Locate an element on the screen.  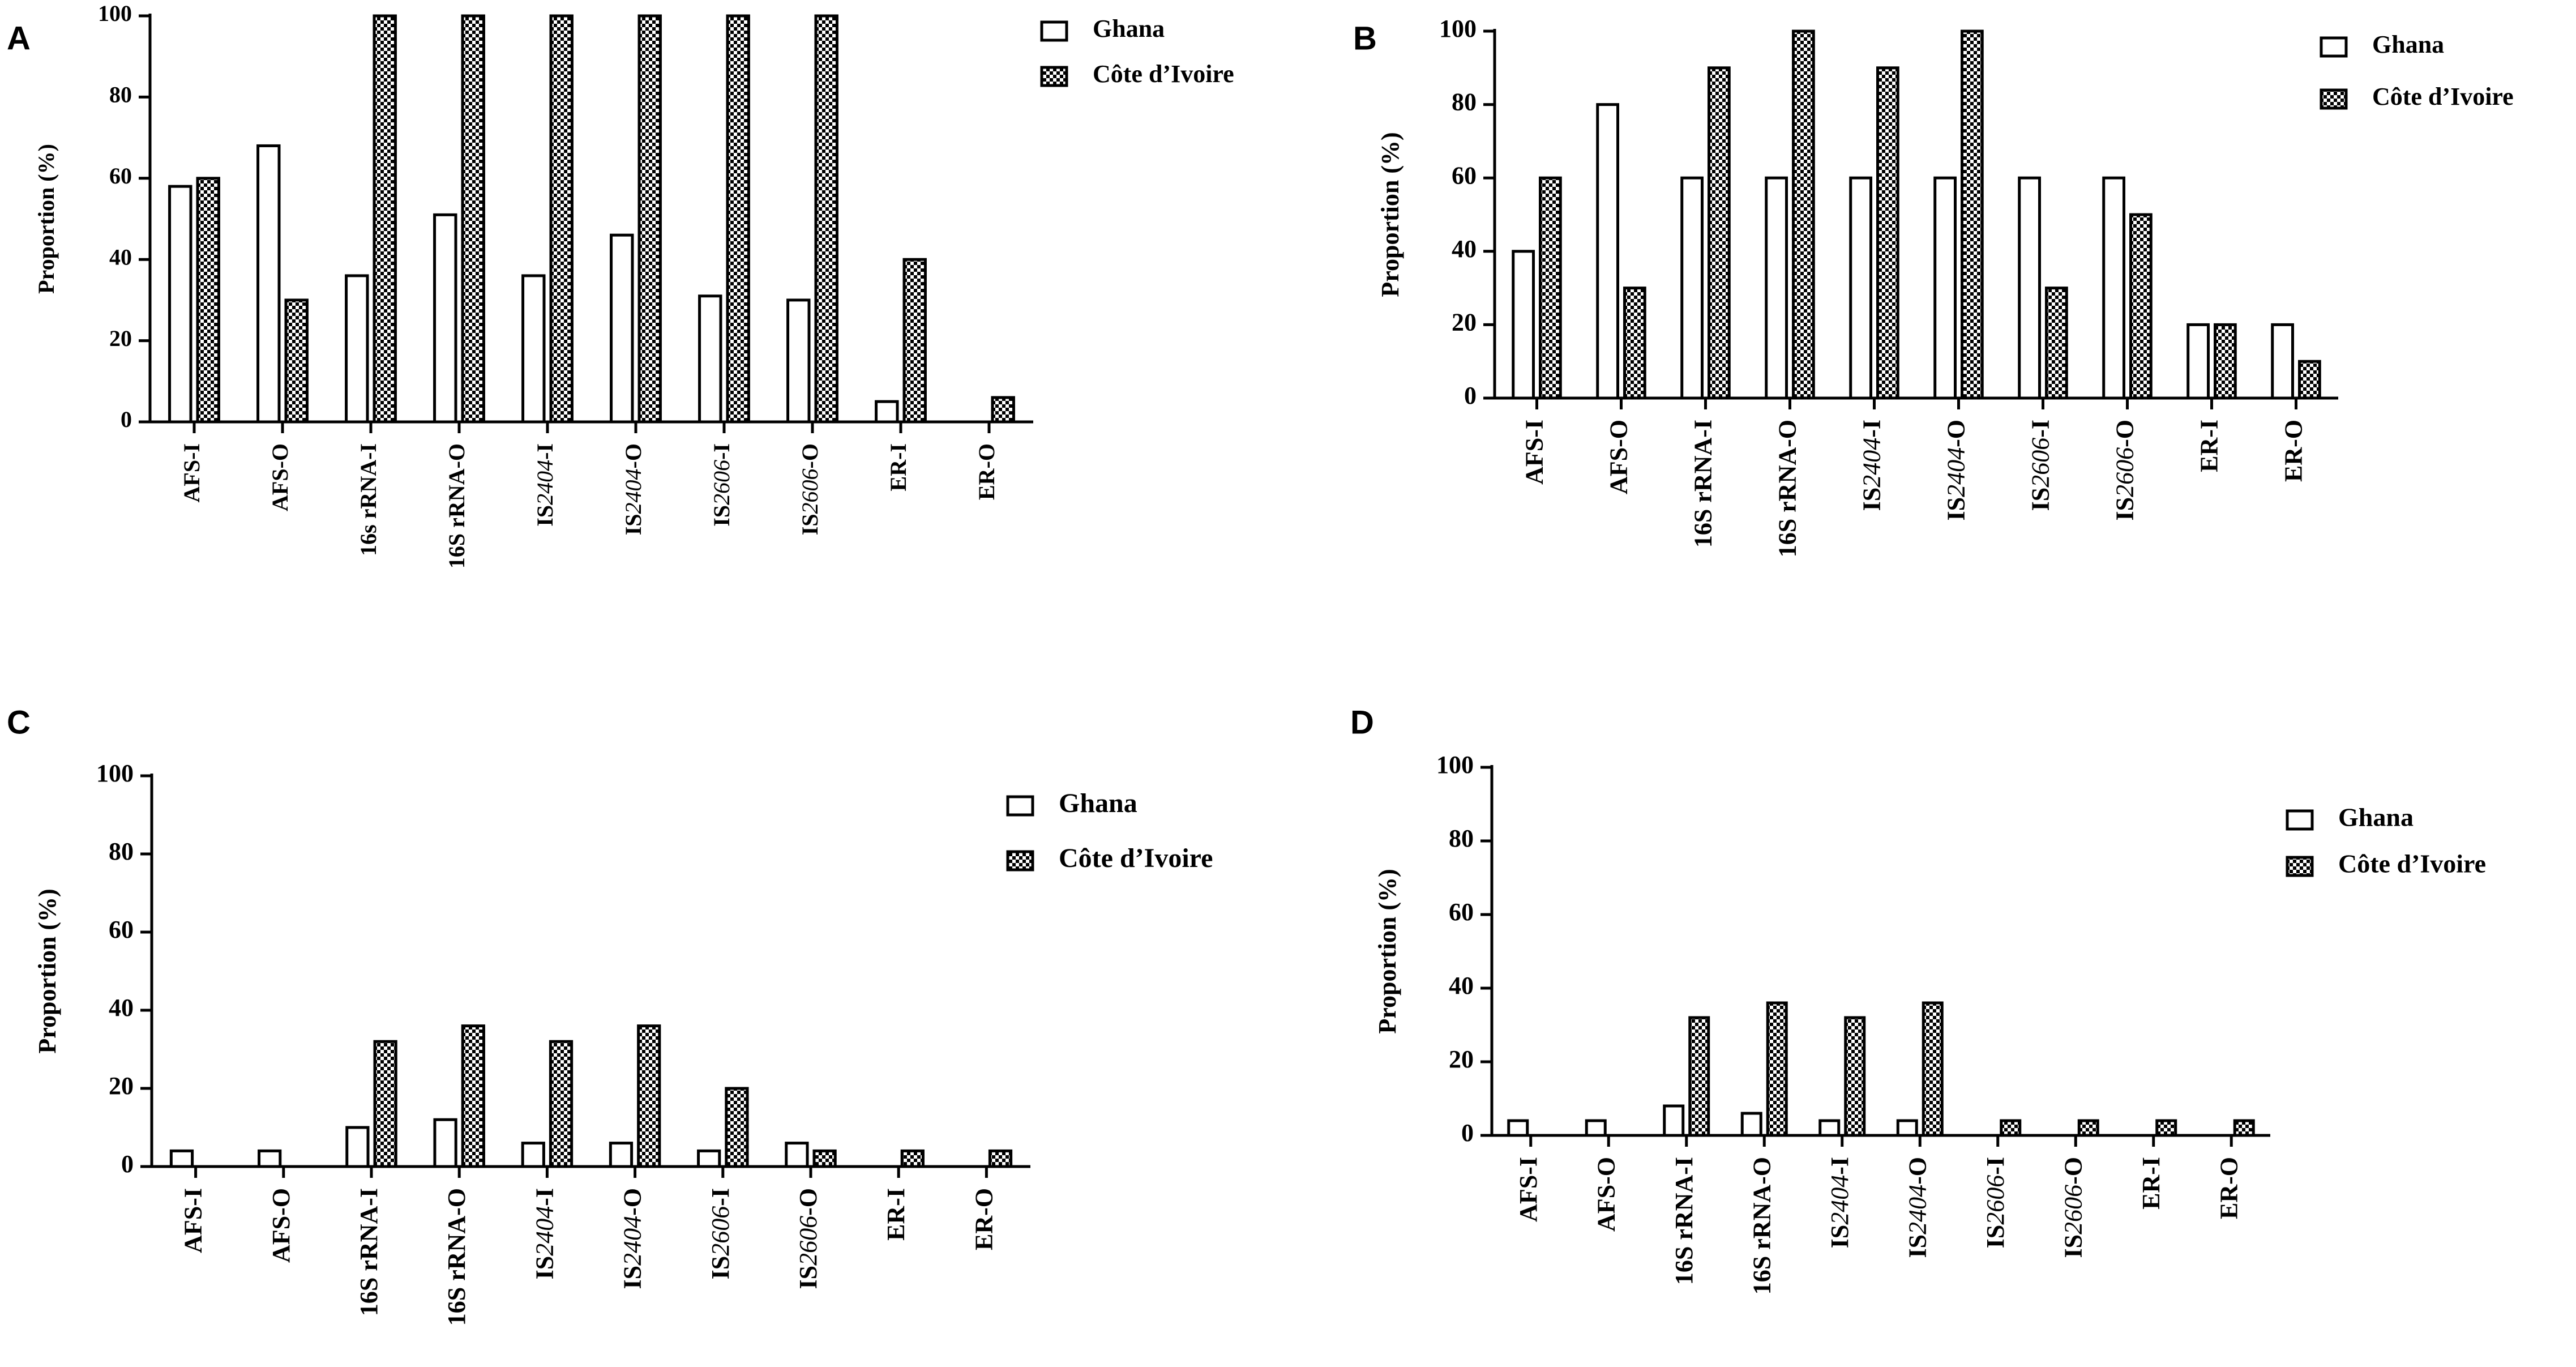
x-tick-label-d-7: IS2606-O is located at coordinates (2073, 1207).